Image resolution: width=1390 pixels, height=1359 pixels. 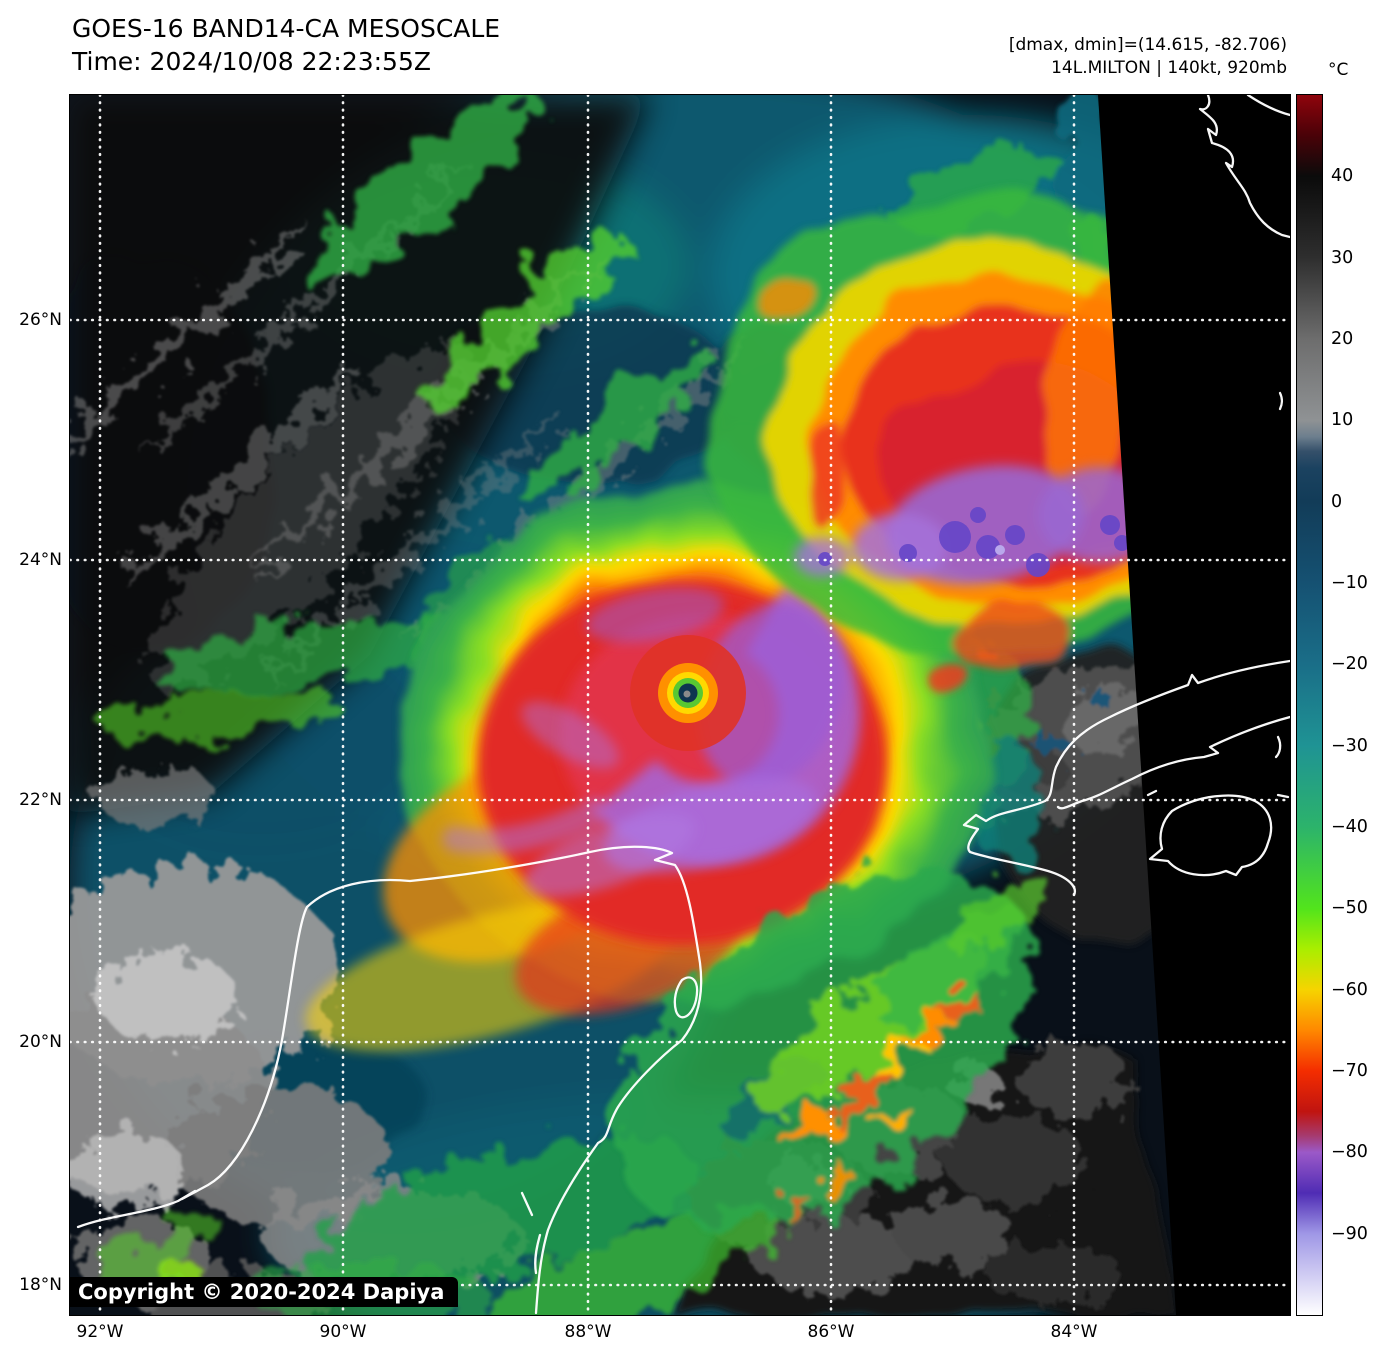 I want to click on coastline-florida-west, so click(x=1244, y=167).